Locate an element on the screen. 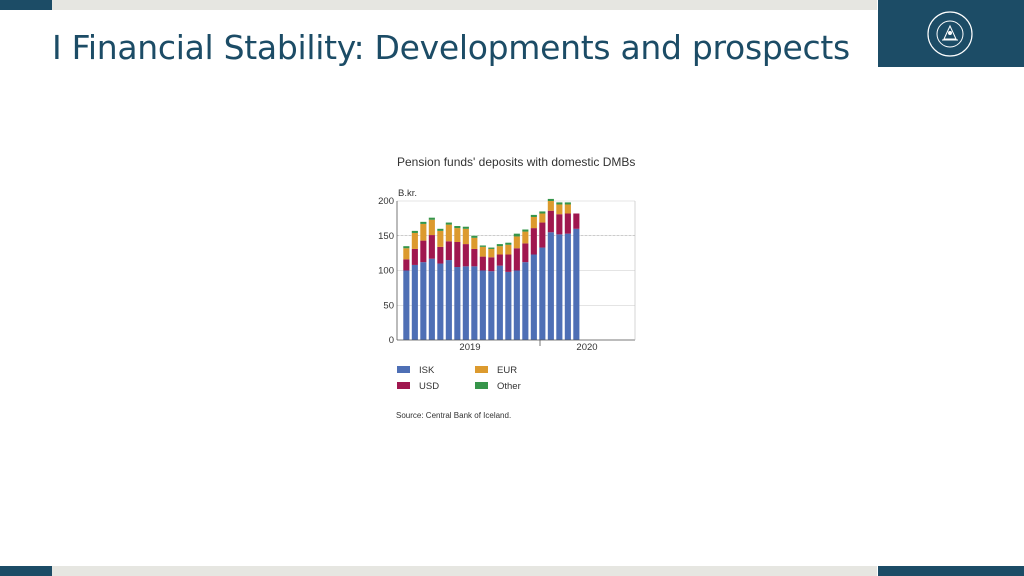 This screenshot has height=576, width=1024. y-axis-ticks: 0 50 100 150 200 is located at coordinates (386, 271).